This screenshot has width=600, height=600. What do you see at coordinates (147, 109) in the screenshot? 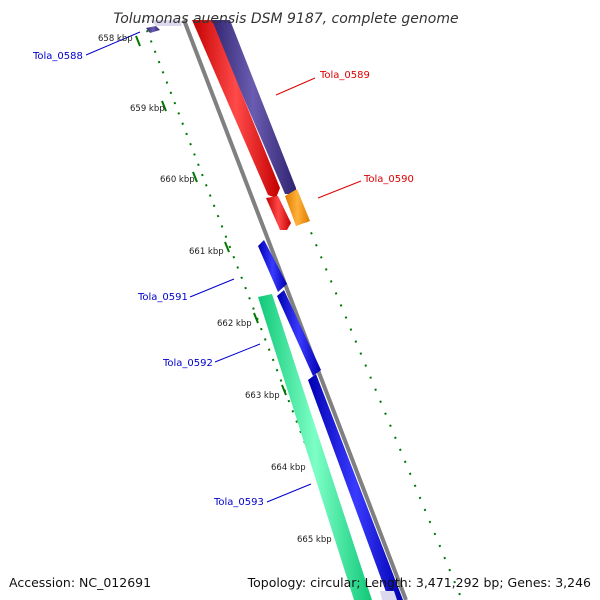
I see `tick-label: 659 kbp` at bounding box center [147, 109].